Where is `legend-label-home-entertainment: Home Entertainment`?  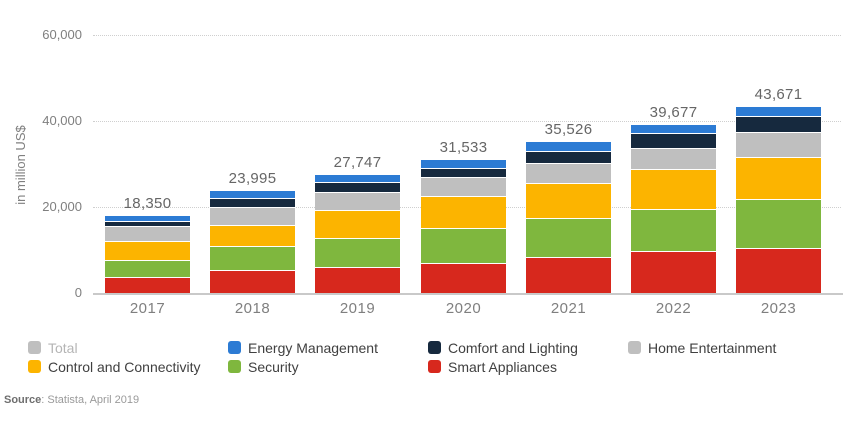
legend-label-home-entertainment: Home Entertainment is located at coordinates (712, 347).